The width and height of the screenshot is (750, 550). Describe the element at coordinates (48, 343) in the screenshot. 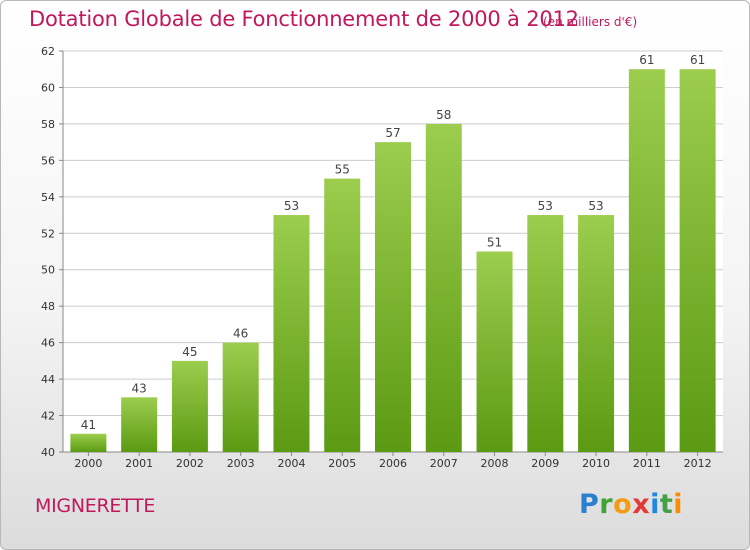

I see `y-tick-label: 46` at that location.